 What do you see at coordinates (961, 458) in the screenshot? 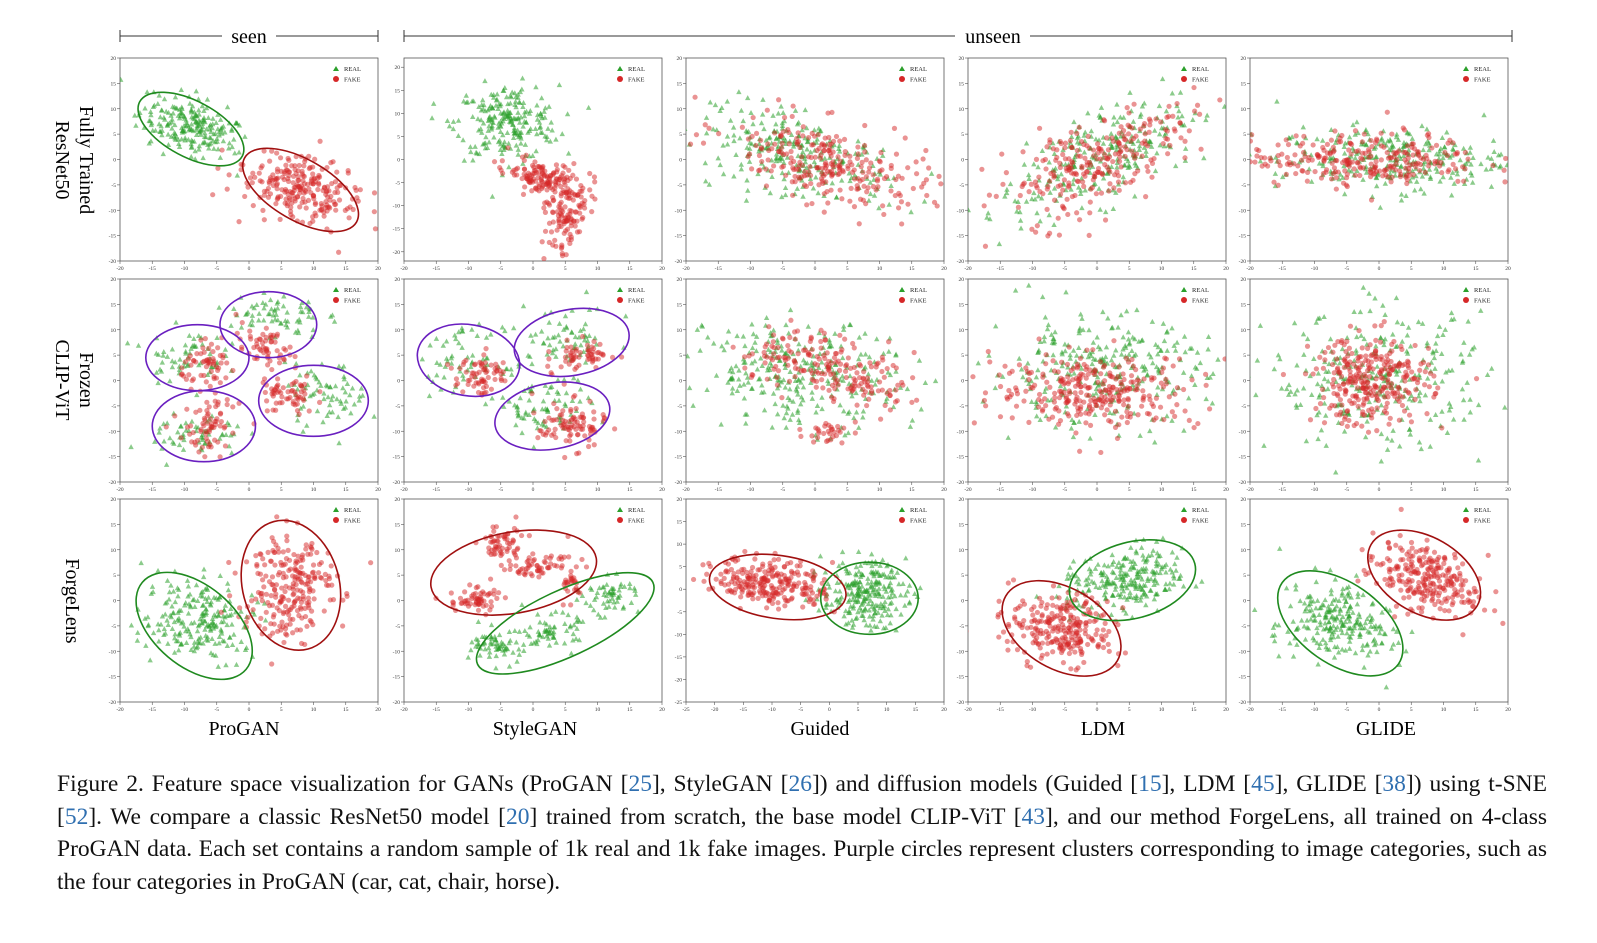
I see `y-tick-label: -15` at bounding box center [961, 458].